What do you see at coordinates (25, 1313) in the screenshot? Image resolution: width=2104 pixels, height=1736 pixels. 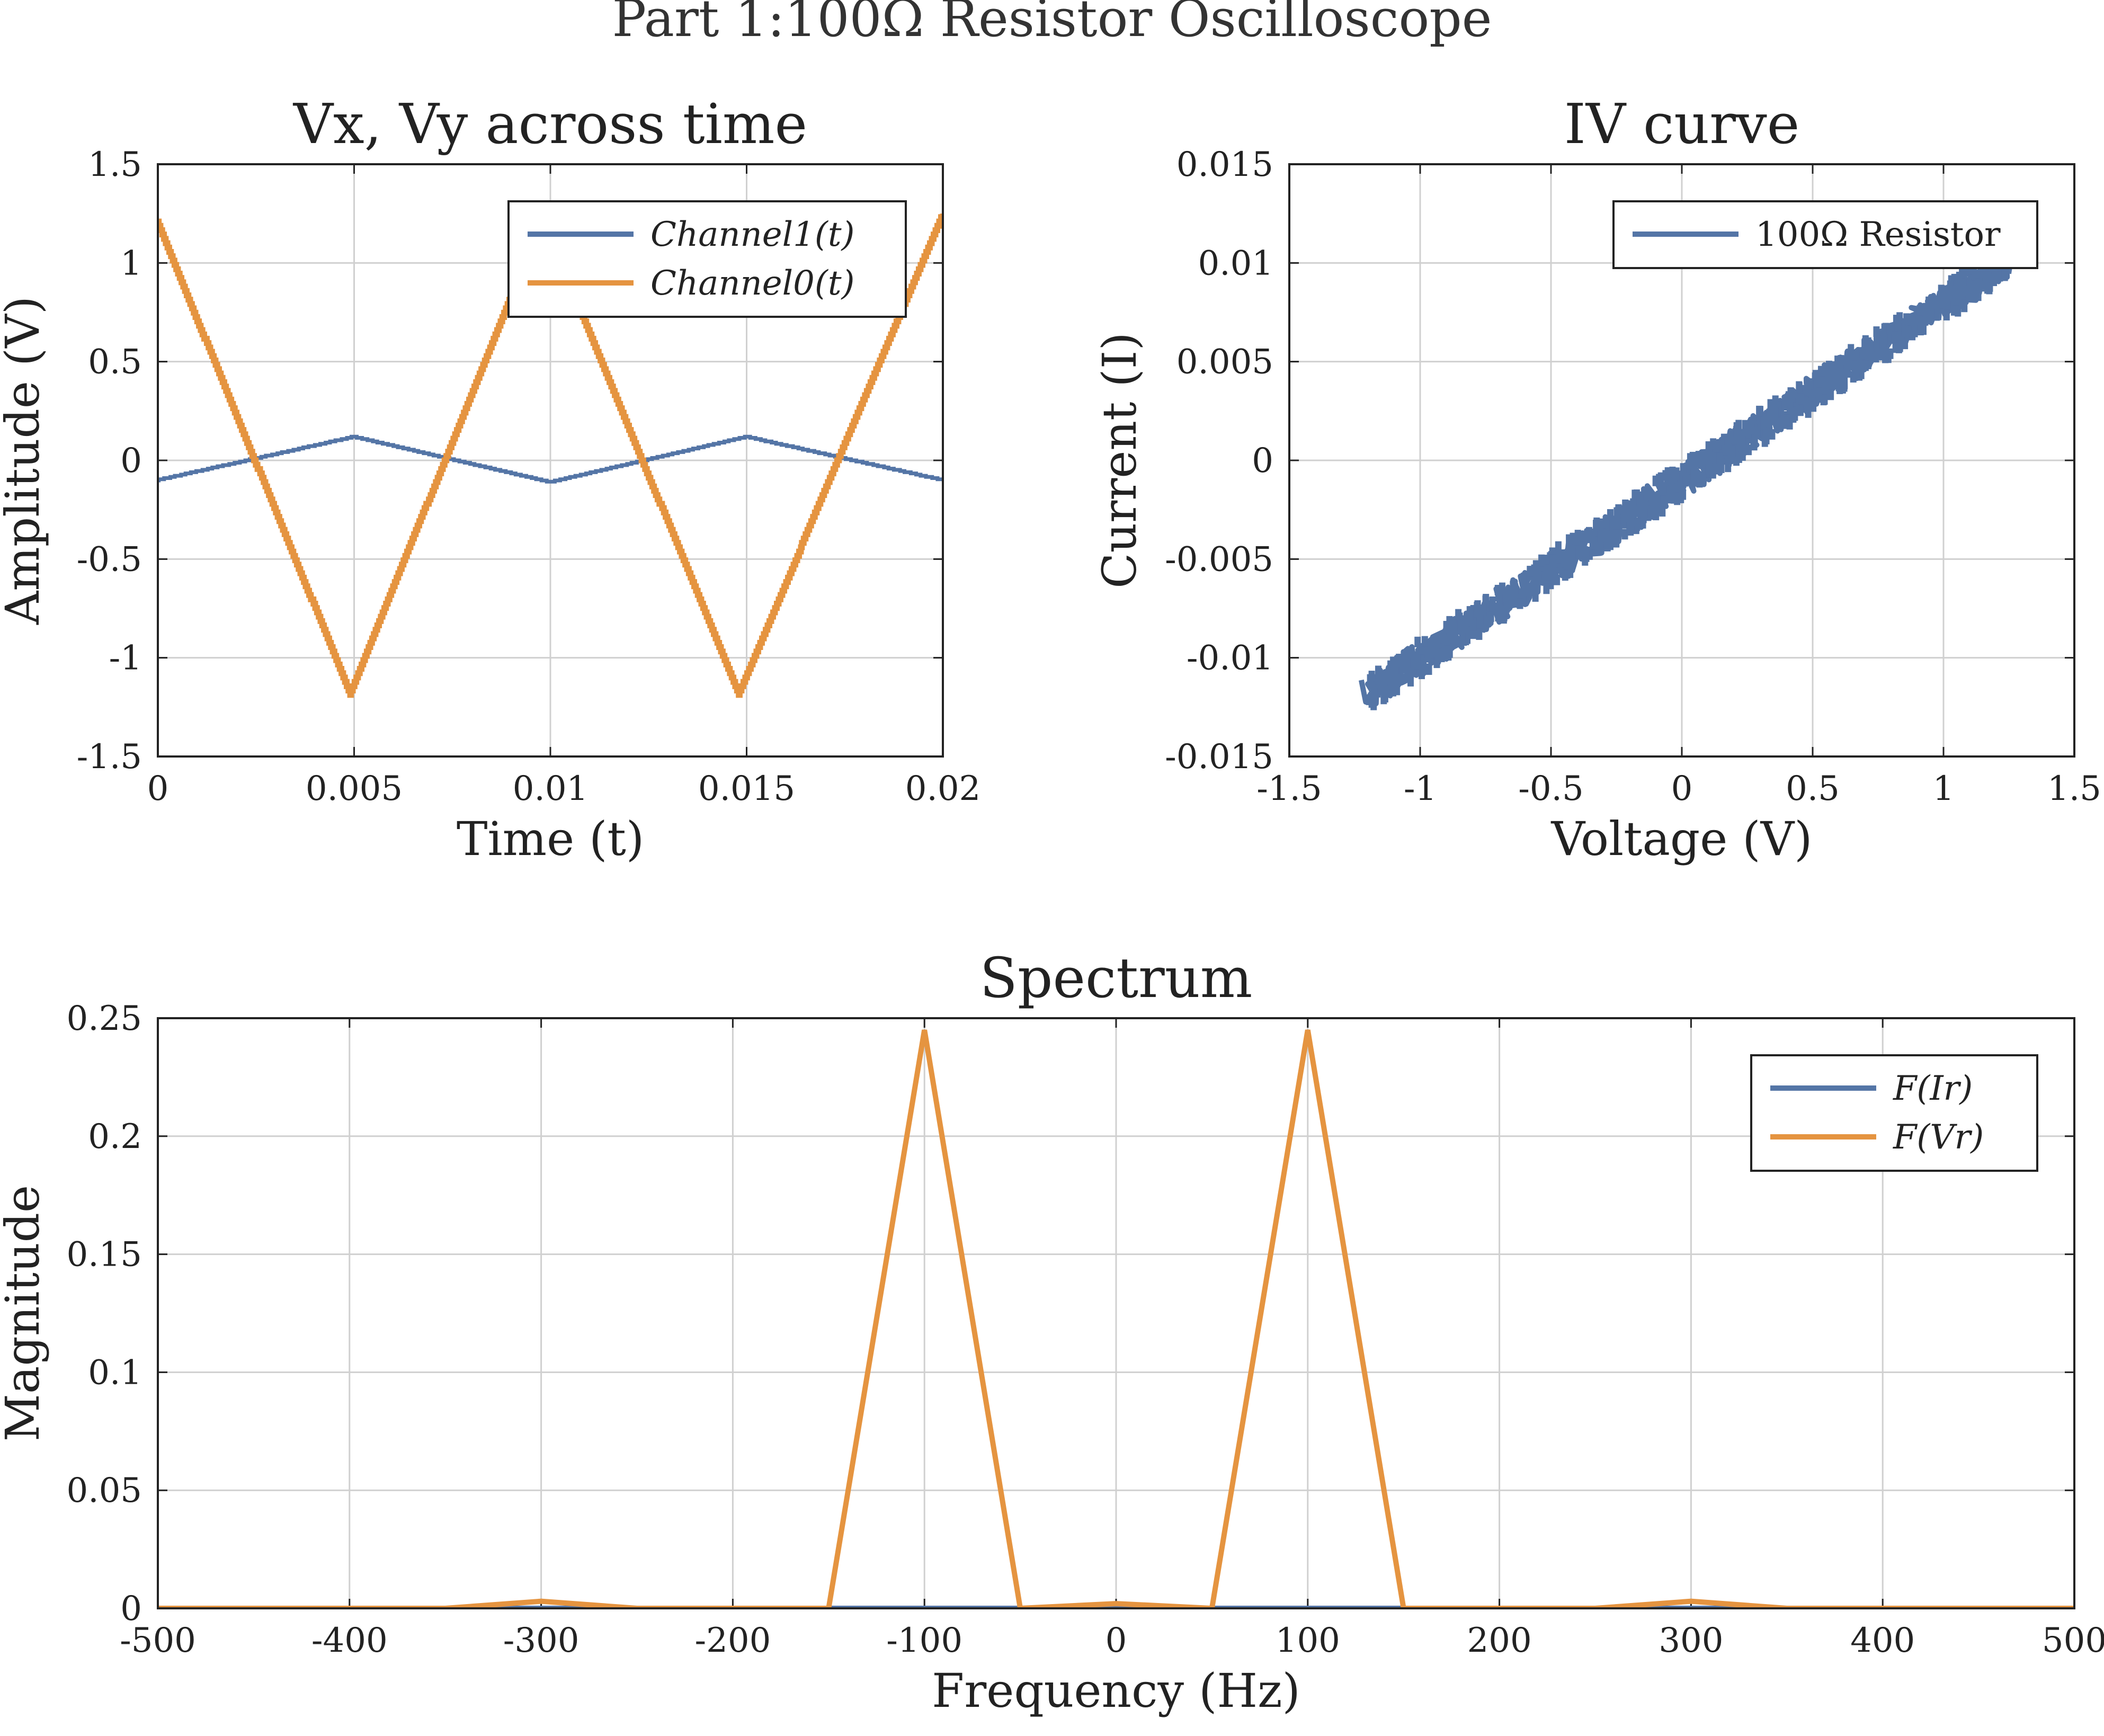 I see `y-axis-label: Magnitude` at bounding box center [25, 1313].